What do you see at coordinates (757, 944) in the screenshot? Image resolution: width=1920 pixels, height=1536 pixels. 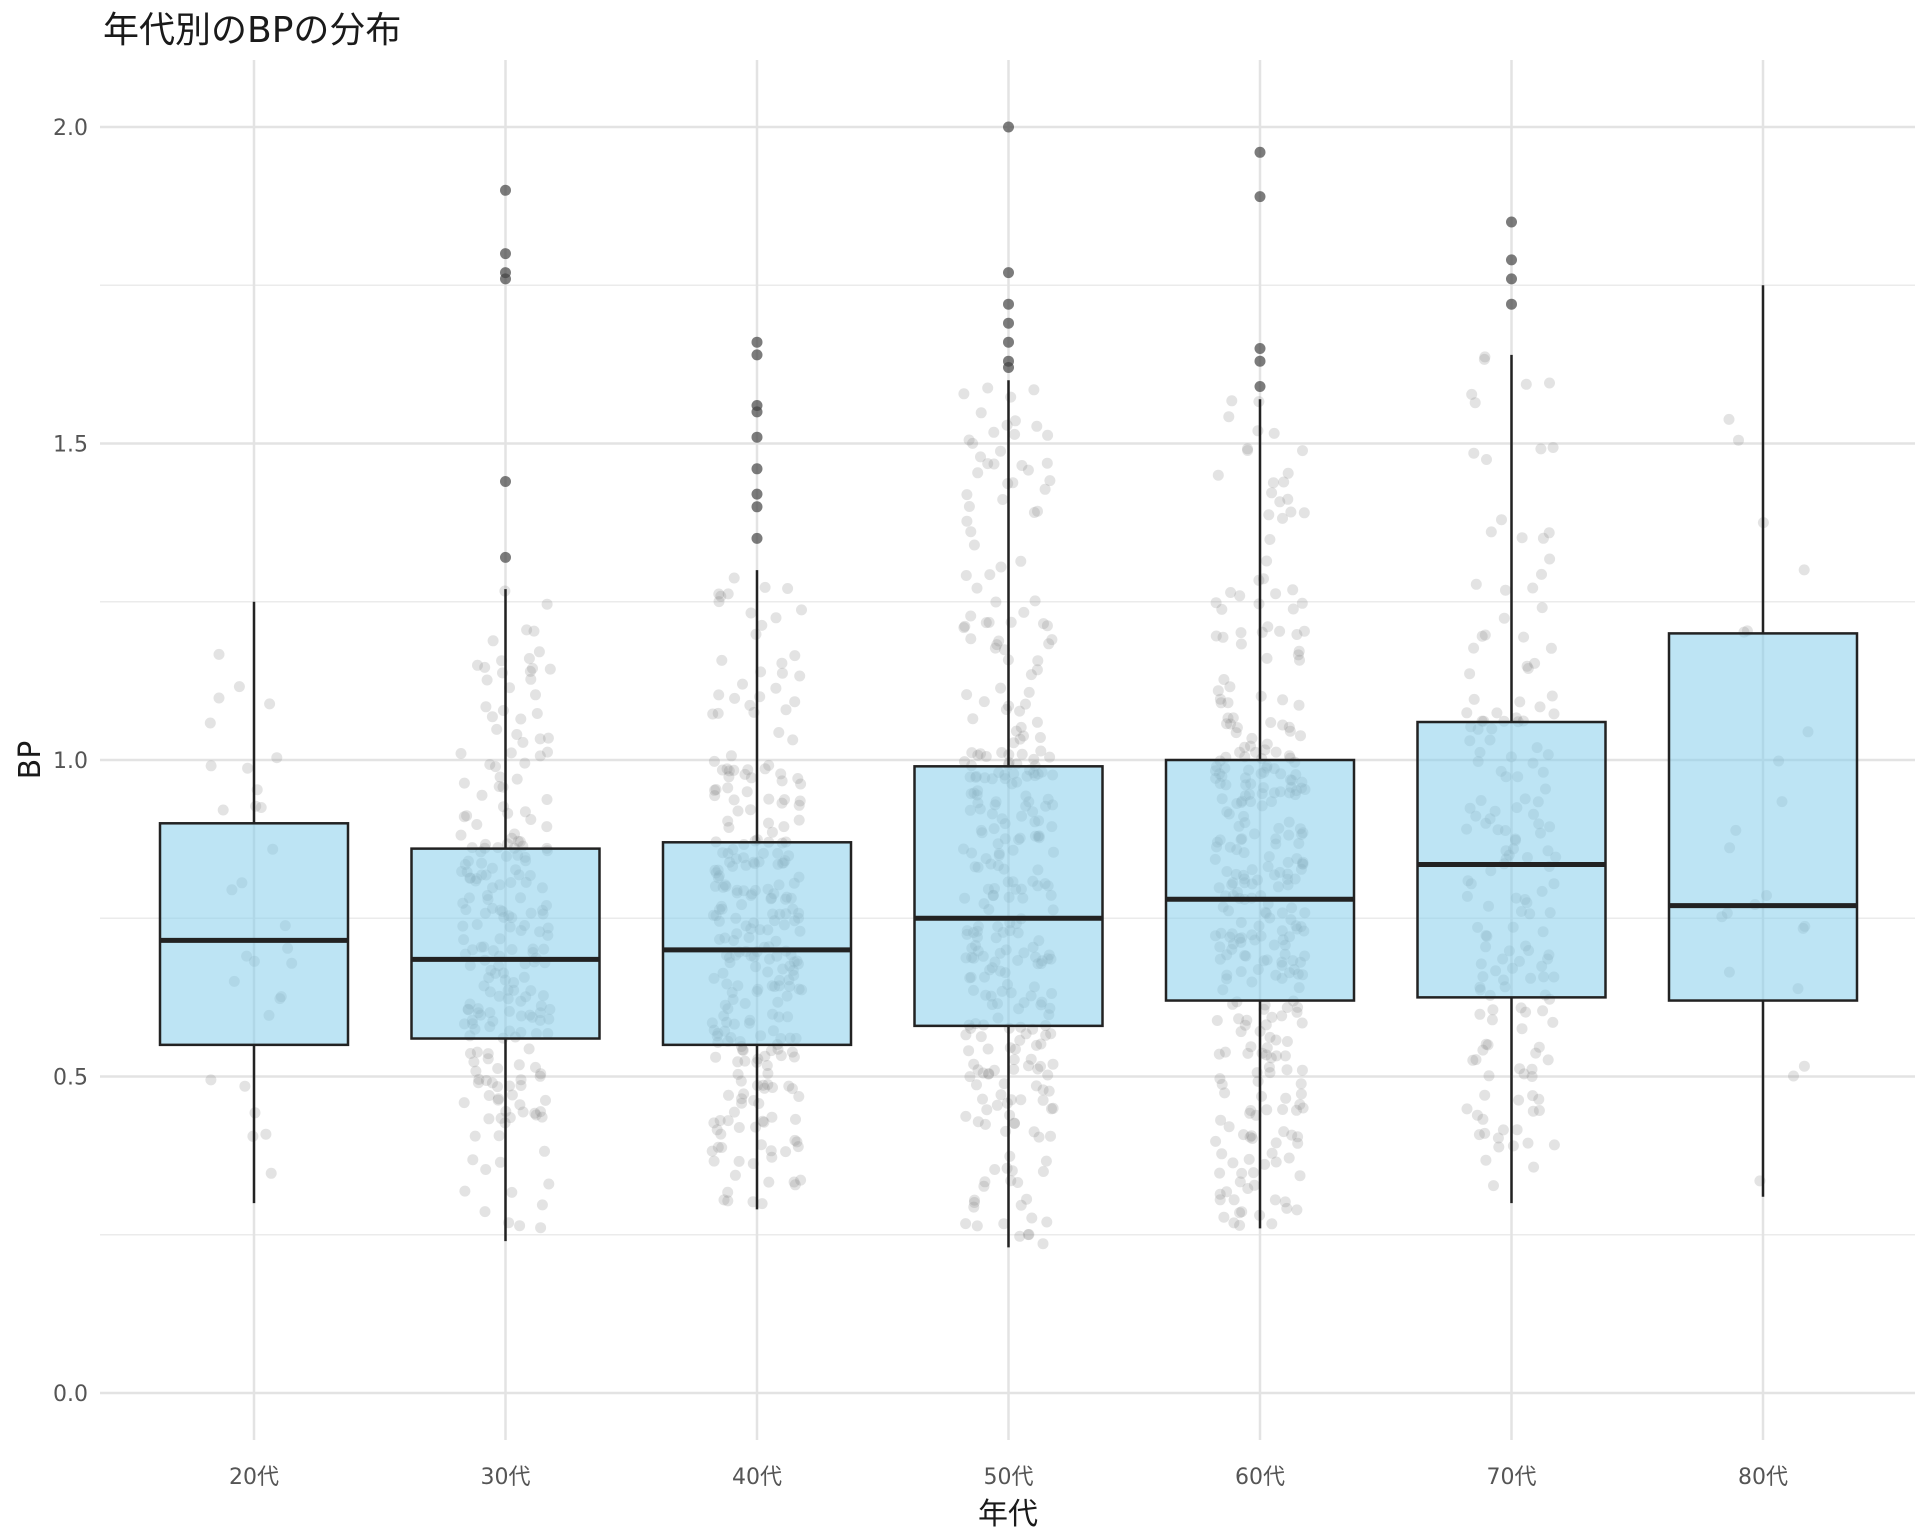 I see `box-rect` at bounding box center [757, 944].